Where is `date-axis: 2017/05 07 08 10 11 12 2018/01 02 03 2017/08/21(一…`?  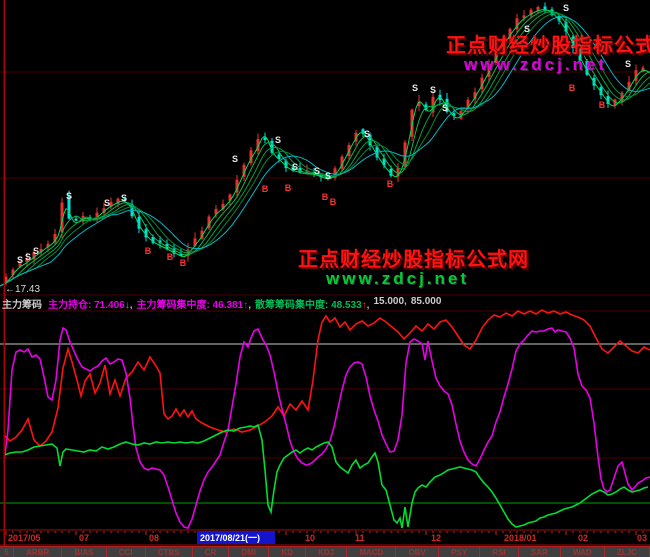
date-axis: 2017/05 07 08 10 11 12 2018/01 02 03 2017/08/21(一… is located at coordinates (325, 538).